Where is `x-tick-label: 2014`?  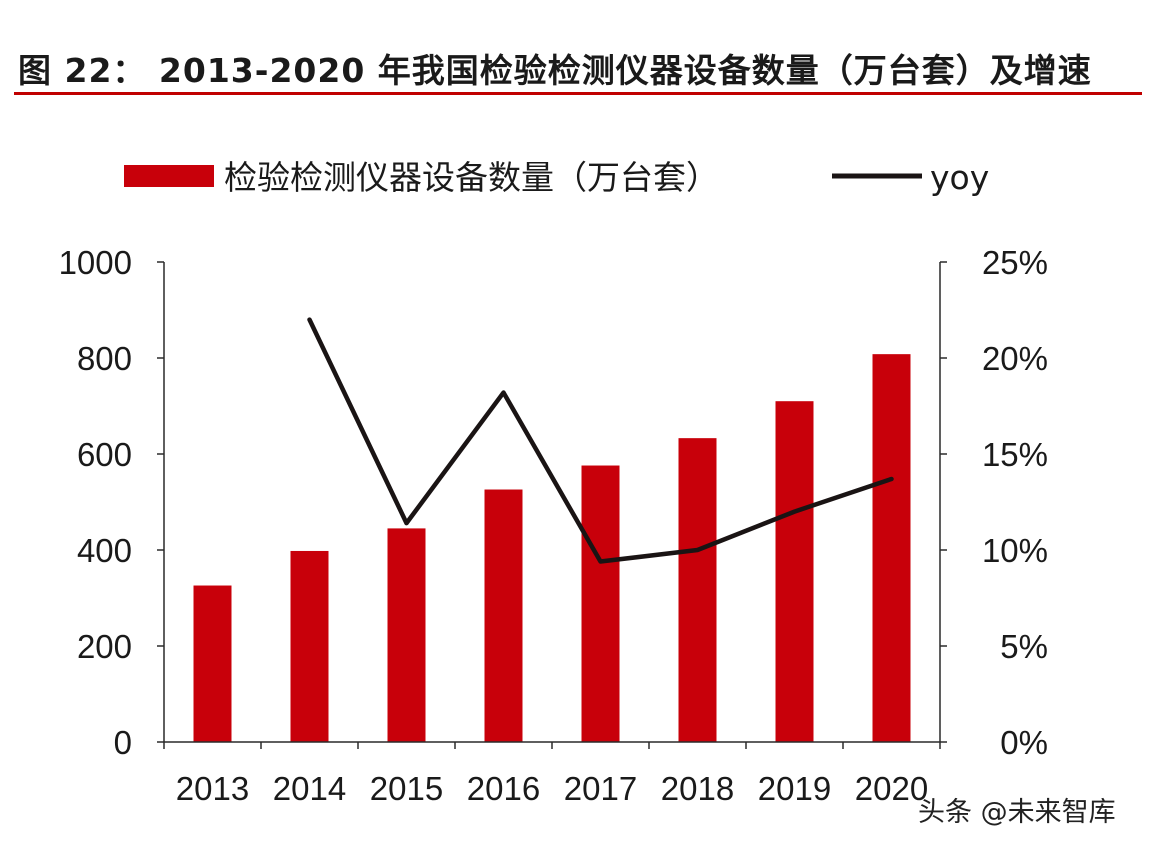 x-tick-label: 2014 is located at coordinates (309, 788).